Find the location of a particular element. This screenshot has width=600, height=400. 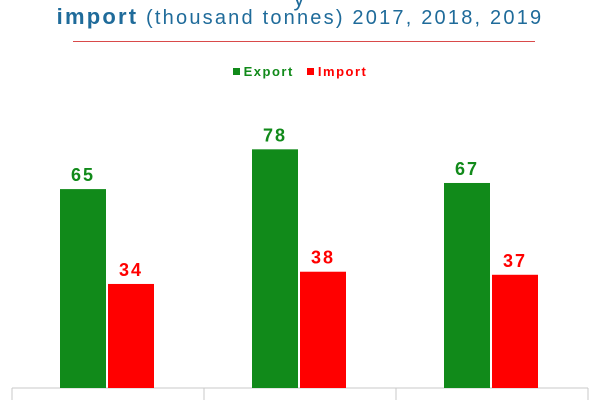

chart-legend: Export Import is located at coordinates (300, 71).